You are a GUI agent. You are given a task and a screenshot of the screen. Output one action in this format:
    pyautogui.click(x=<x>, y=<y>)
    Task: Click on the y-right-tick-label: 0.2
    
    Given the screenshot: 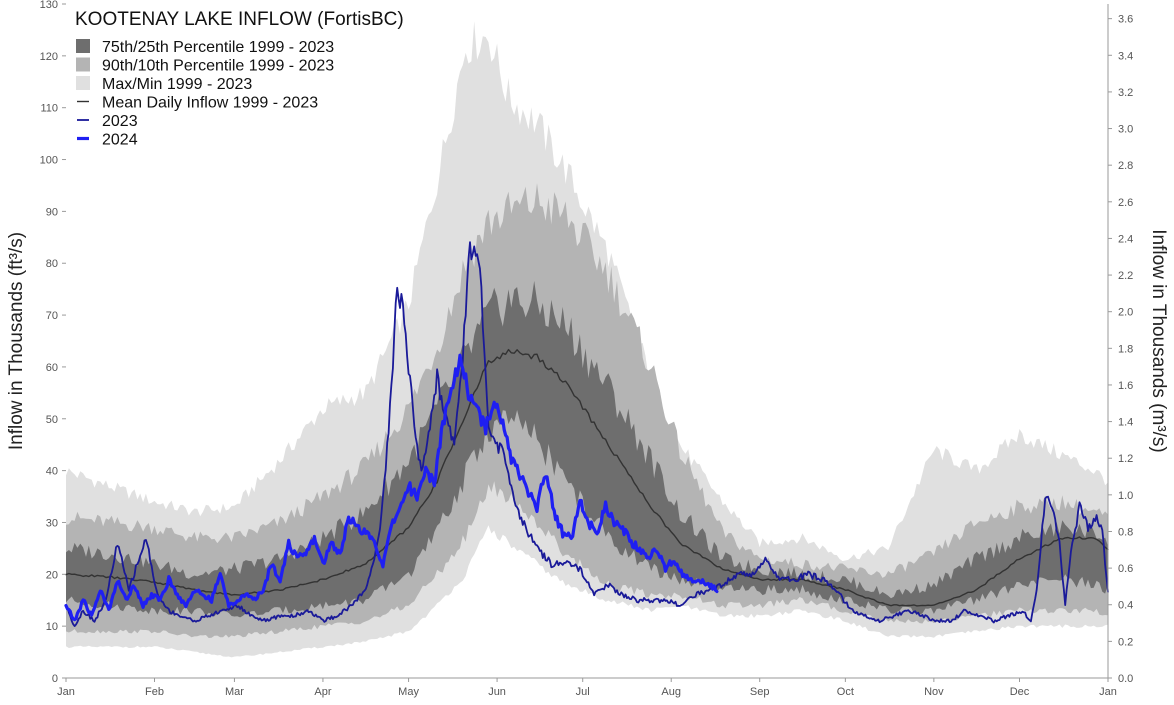 What is the action you would take?
    pyautogui.click(x=1125, y=642)
    